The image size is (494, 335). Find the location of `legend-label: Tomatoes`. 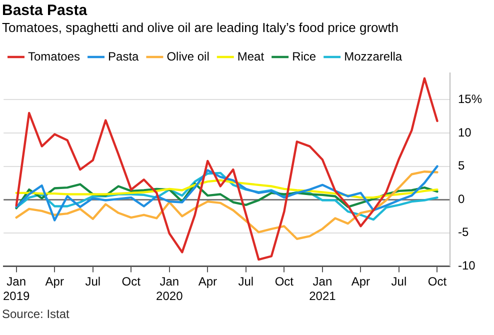

legend-label: Tomatoes is located at coordinates (54, 56).